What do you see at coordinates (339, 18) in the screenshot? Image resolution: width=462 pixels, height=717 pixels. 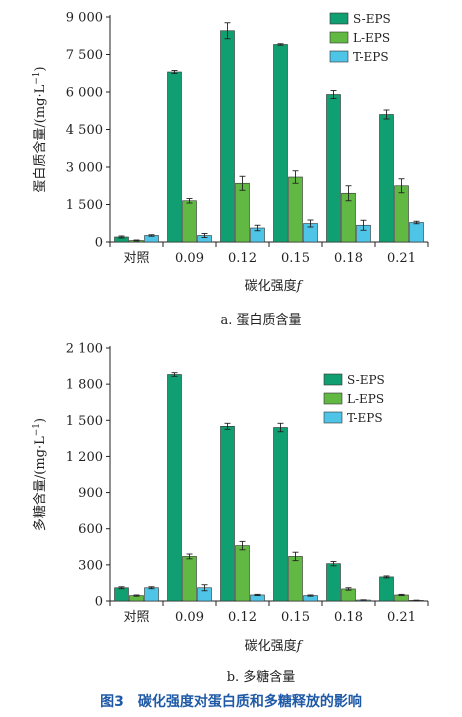 I see `chart1-legend-swatch-s-eps` at bounding box center [339, 18].